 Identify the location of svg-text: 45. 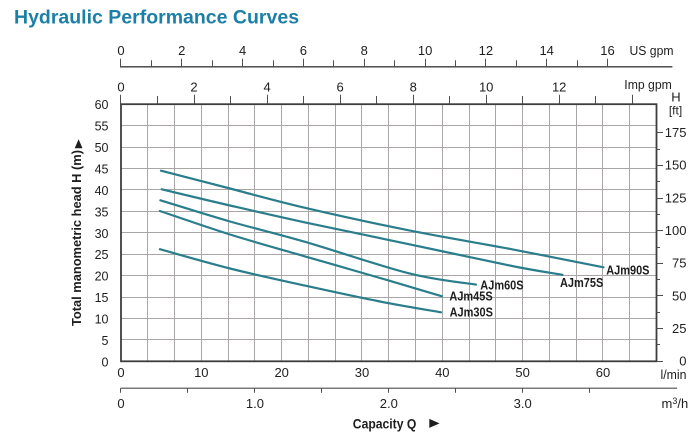
(102, 170).